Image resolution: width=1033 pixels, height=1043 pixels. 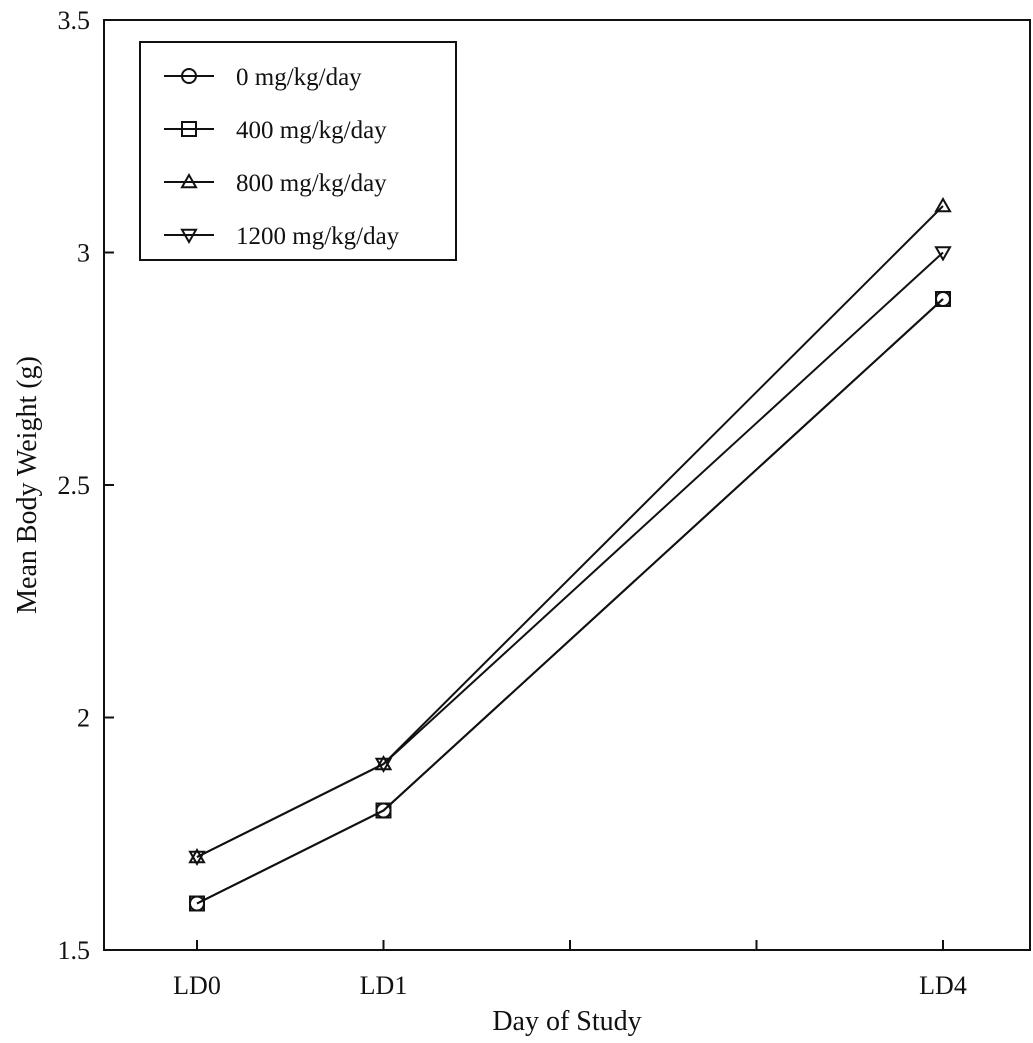 What do you see at coordinates (27, 485) in the screenshot?
I see `y-axis-title: Mean Body Weight (g)` at bounding box center [27, 485].